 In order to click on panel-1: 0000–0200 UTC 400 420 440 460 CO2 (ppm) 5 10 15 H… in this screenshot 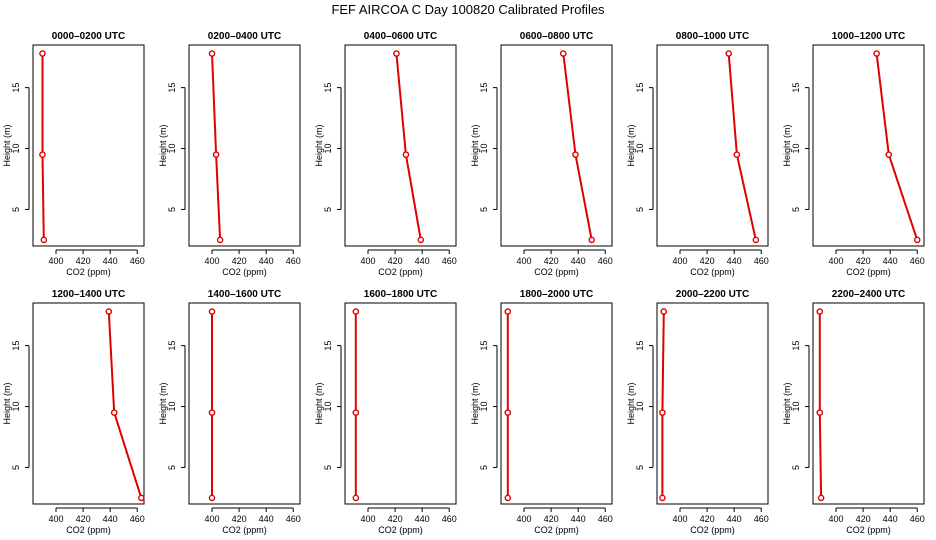, I will do `click(73, 154)`.